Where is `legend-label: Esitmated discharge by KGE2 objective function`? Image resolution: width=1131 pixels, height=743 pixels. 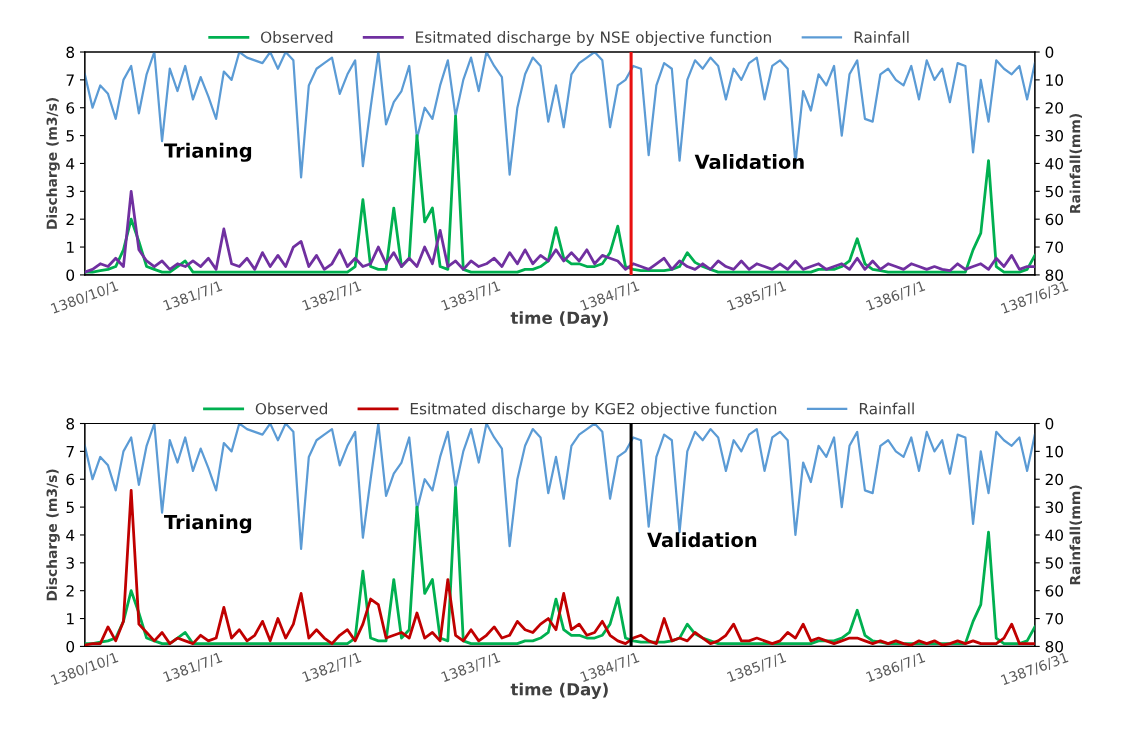 legend-label: Esitmated discharge by KGE2 objective function is located at coordinates (593, 410).